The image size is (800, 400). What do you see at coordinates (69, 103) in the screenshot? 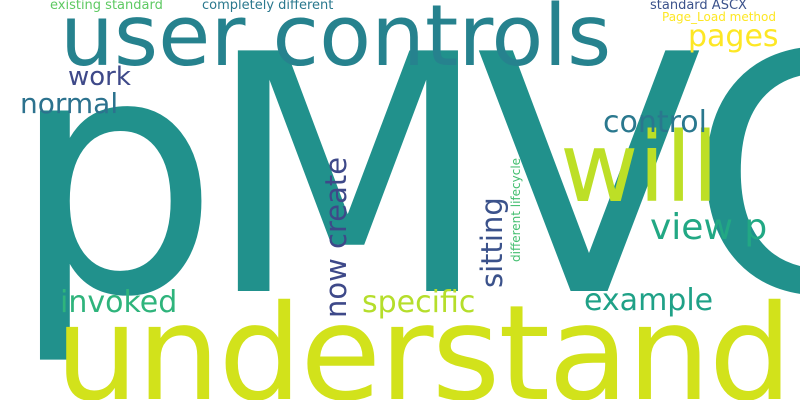
I see `word-normal: normal` at bounding box center [69, 103].